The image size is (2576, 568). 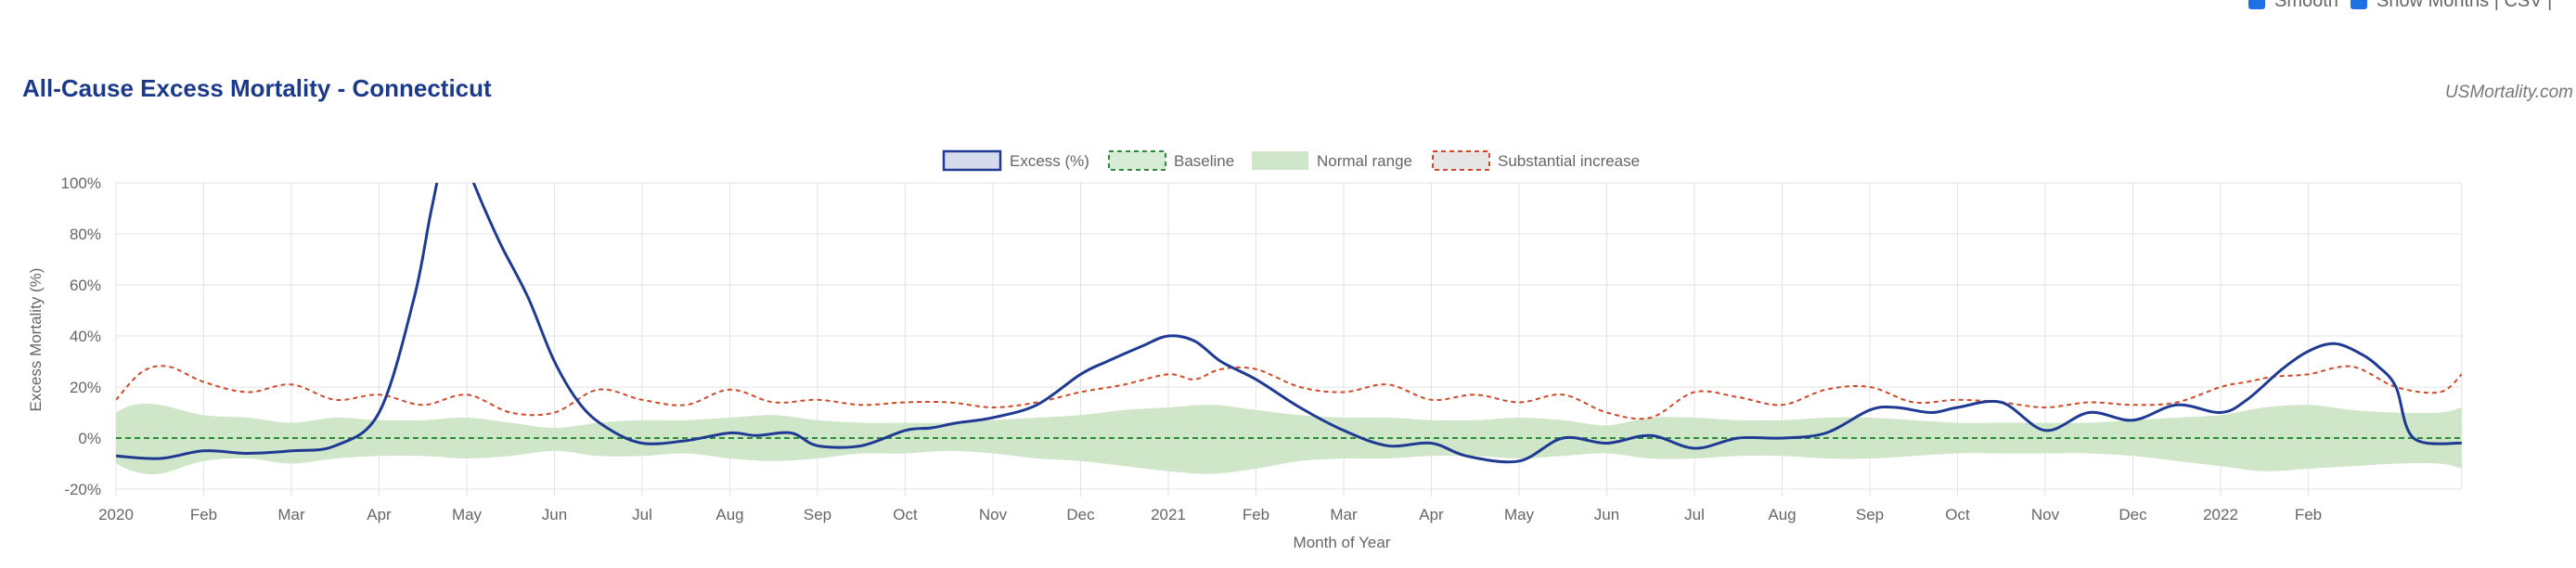 What do you see at coordinates (89, 438) in the screenshot?
I see `y-tick-label: 0%` at bounding box center [89, 438].